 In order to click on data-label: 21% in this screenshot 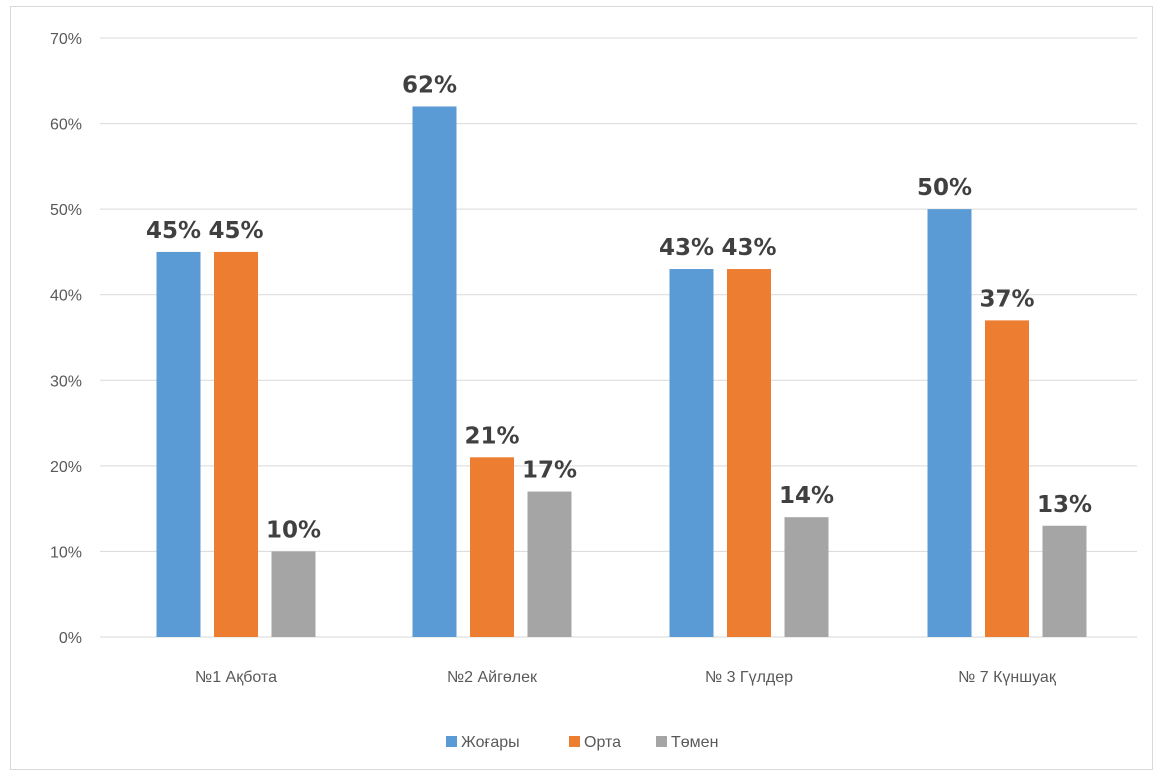, I will do `click(491, 436)`.